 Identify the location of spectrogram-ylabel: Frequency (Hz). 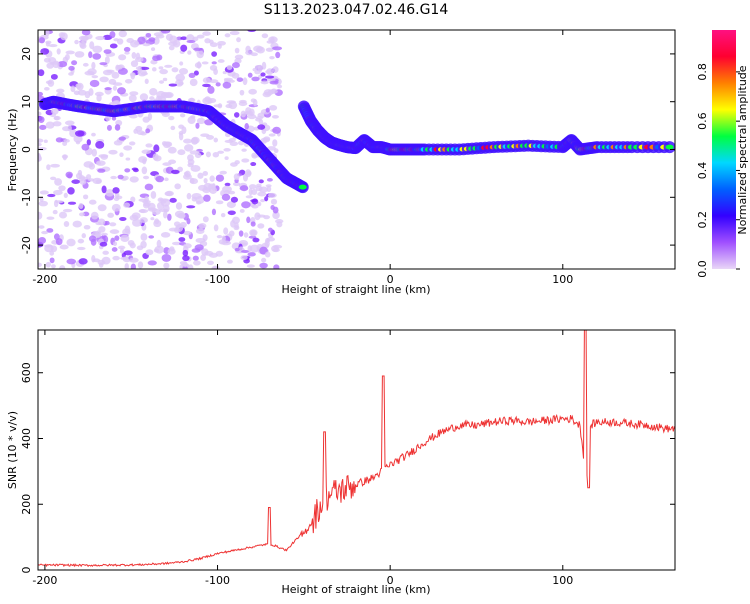
(12, 150).